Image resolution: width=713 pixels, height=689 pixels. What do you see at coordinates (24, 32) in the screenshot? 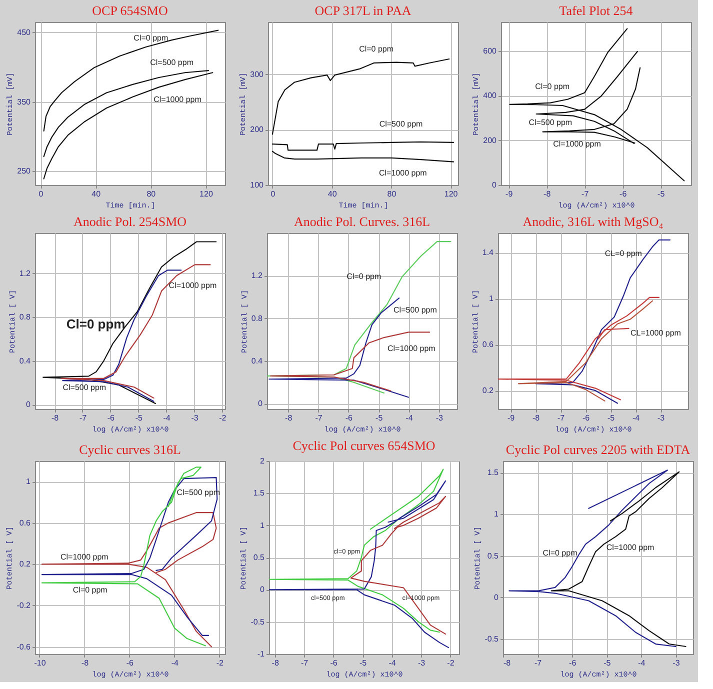
I see `y-tick-label: 450` at bounding box center [24, 32].